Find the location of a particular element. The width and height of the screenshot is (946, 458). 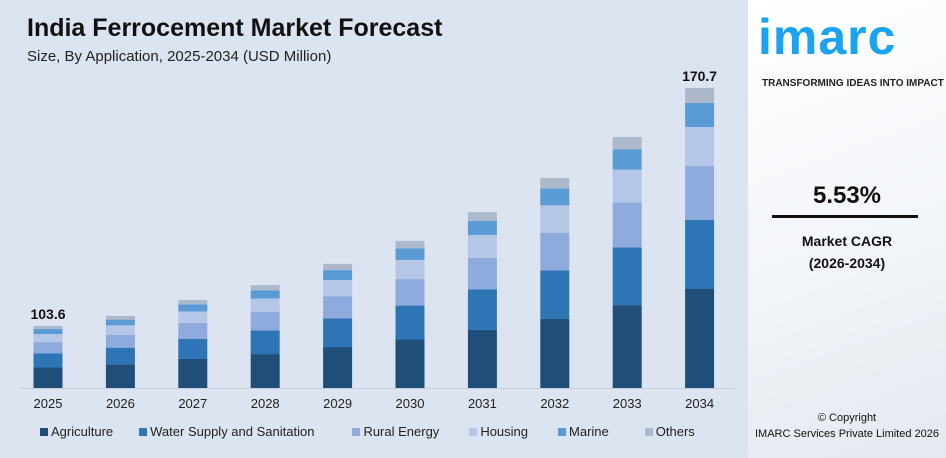

legend-item: Agriculture is located at coordinates (76, 431).